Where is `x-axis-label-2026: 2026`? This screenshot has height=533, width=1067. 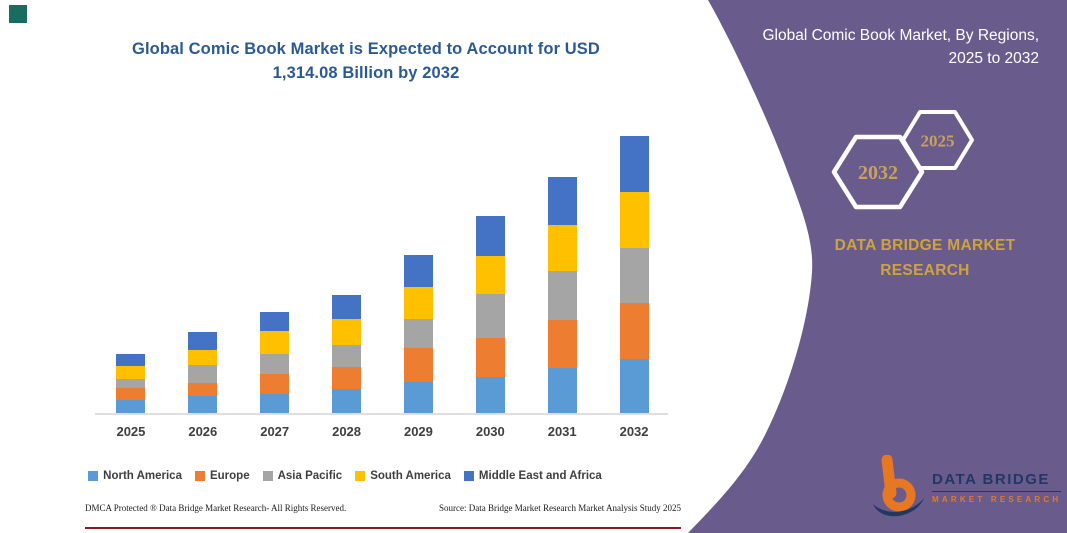 x-axis-label-2026: 2026 is located at coordinates (203, 431).